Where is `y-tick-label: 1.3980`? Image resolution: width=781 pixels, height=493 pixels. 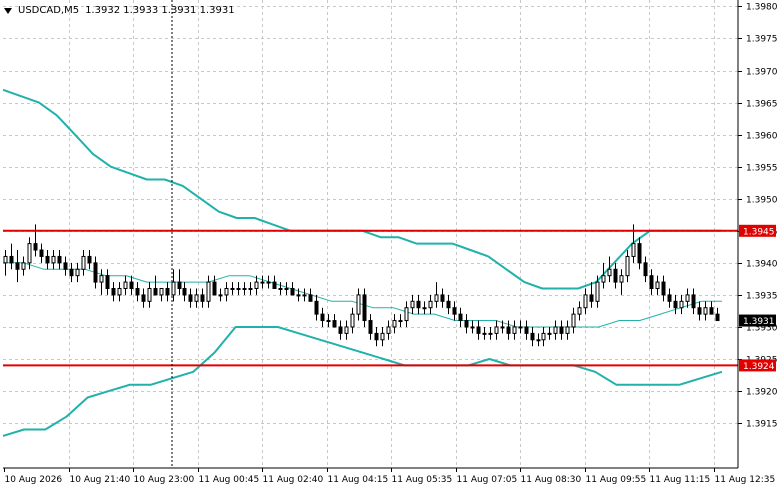 y-tick-label: 1.3980 is located at coordinates (762, 8).